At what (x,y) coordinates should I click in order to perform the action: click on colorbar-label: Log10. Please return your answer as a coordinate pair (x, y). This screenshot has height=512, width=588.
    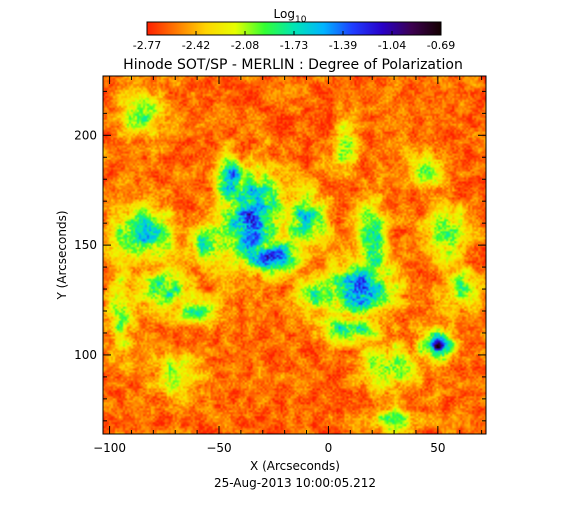
    Looking at the image, I should click on (290, 16).